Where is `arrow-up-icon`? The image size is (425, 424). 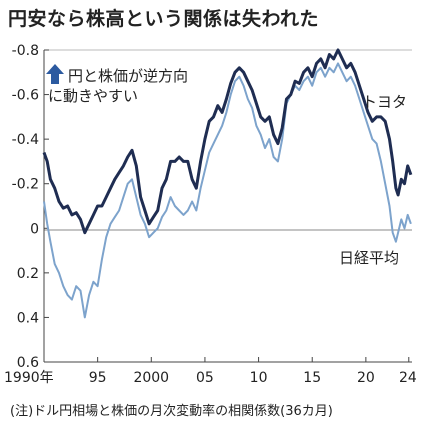 arrow-up-icon is located at coordinates (55, 74).